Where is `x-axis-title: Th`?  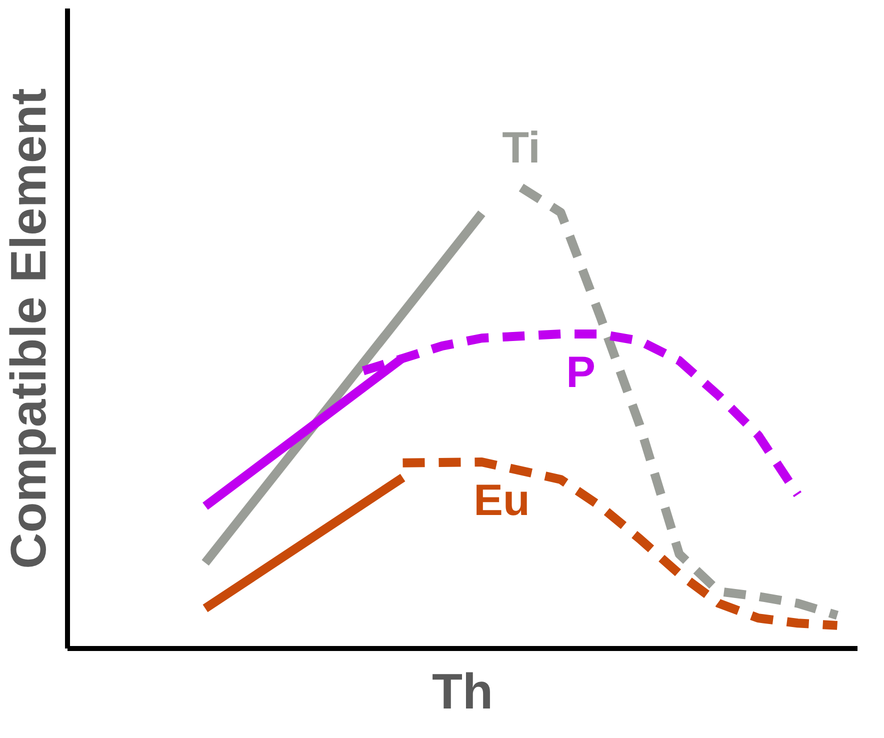
x-axis-title: Th is located at coordinates (463, 692).